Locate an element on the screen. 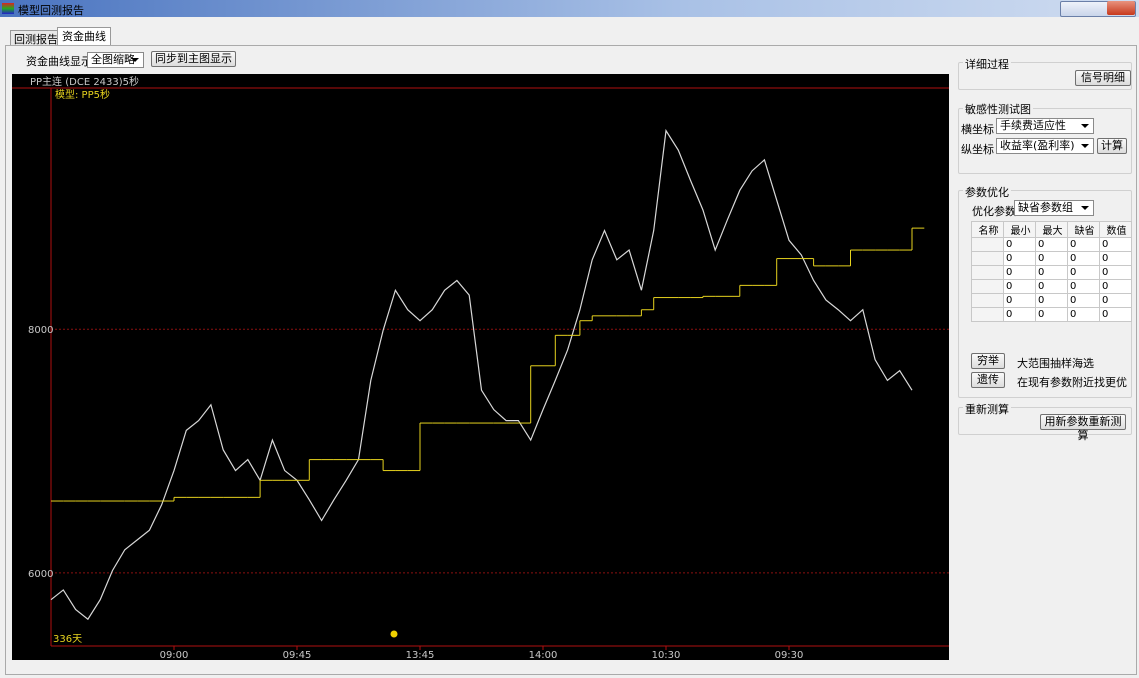 This screenshot has height=678, width=1139. display-select: 全图缩略 is located at coordinates (115, 60).